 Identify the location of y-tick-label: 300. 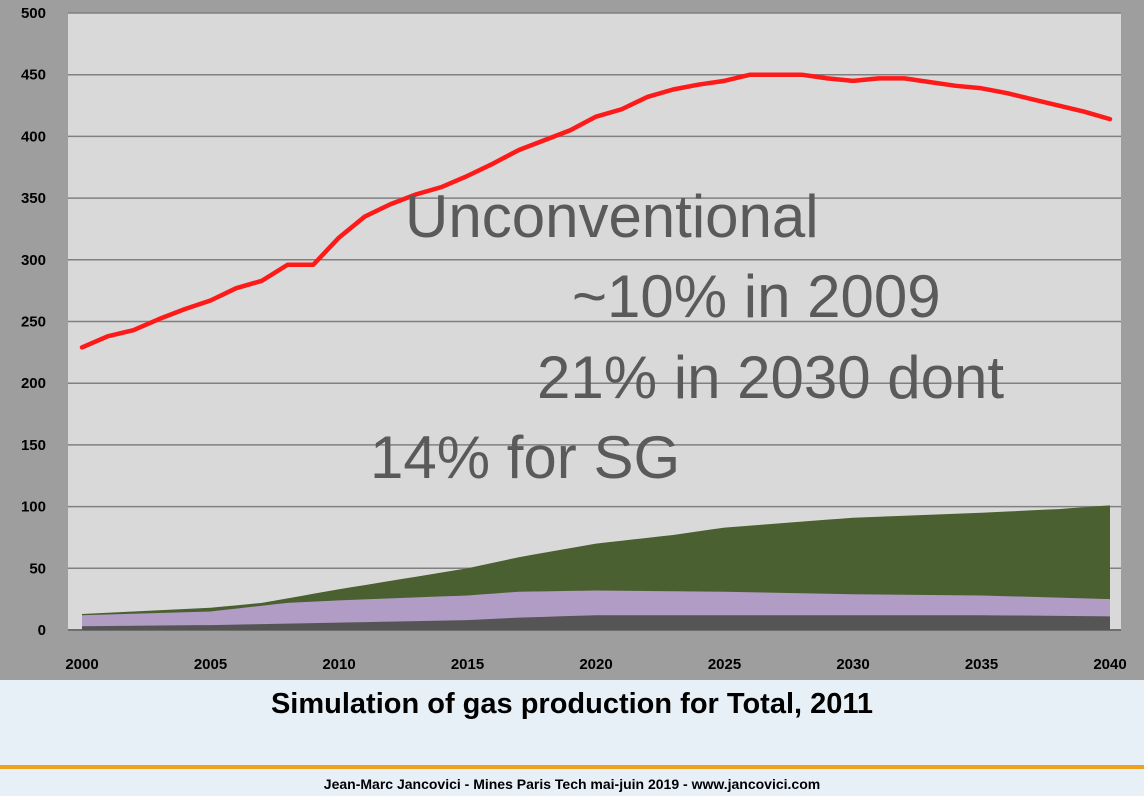
(33, 260).